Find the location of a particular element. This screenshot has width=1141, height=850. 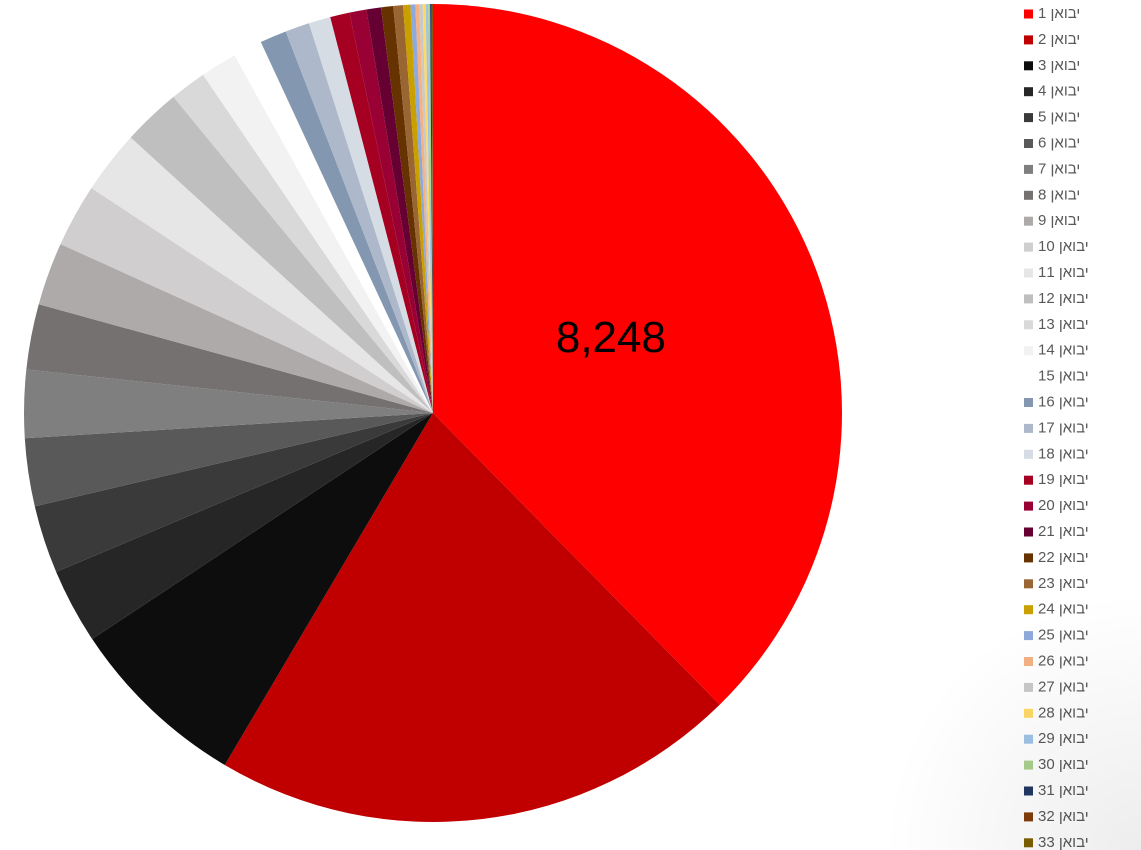

pie-data-labels: 8,248 is located at coordinates (611, 337).